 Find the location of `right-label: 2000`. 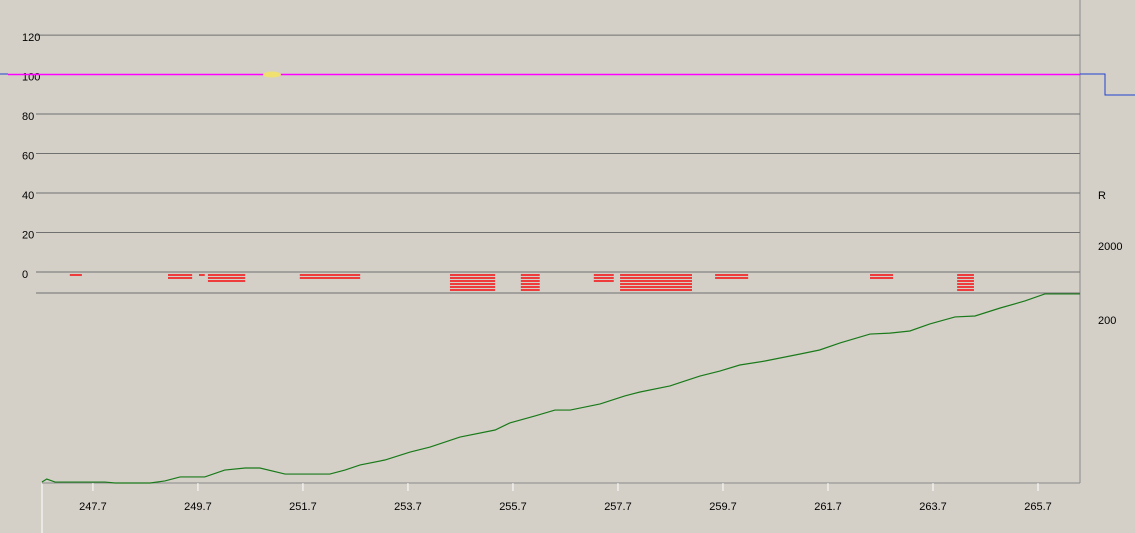

right-label: 2000 is located at coordinates (1110, 247).